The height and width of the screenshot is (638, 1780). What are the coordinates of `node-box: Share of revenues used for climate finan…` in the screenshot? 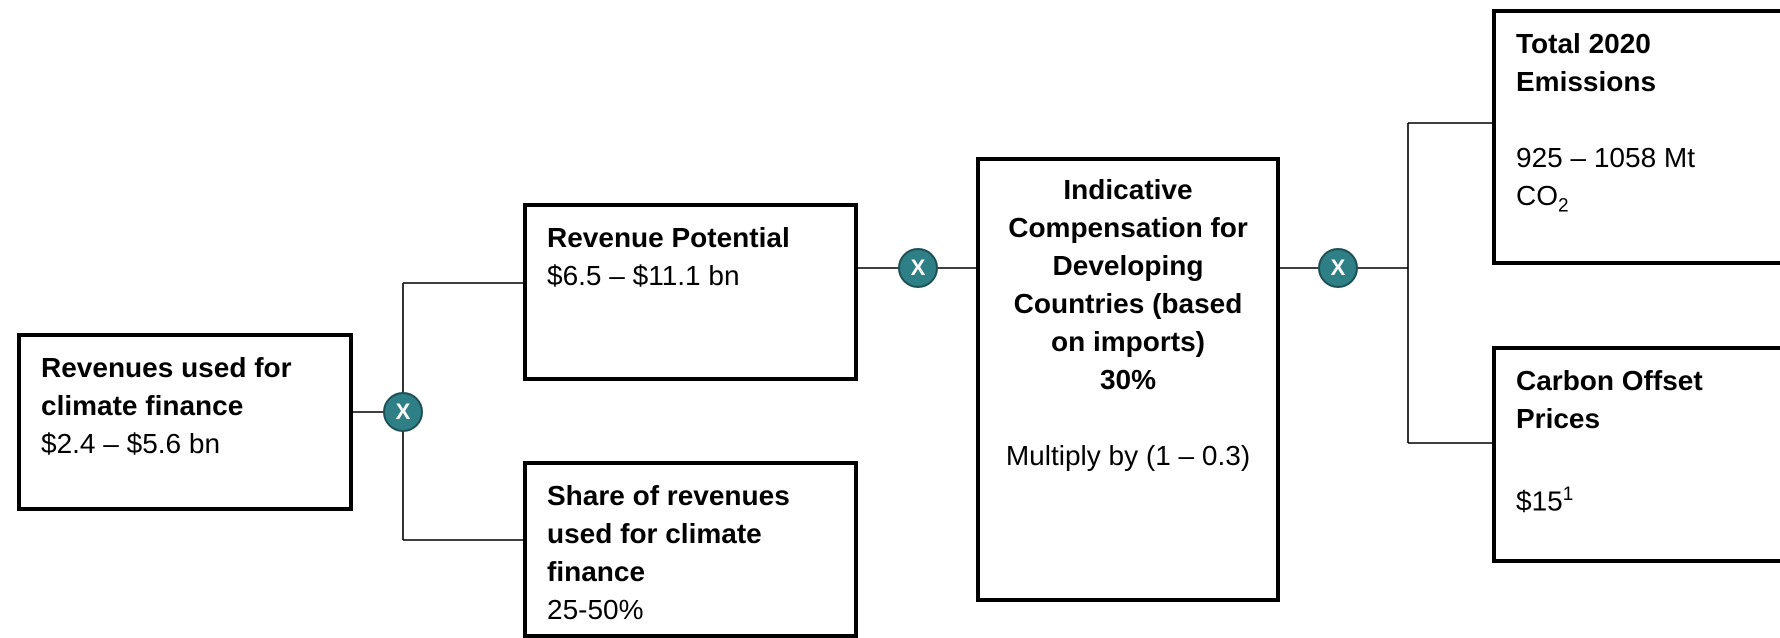 It's located at (690, 549).